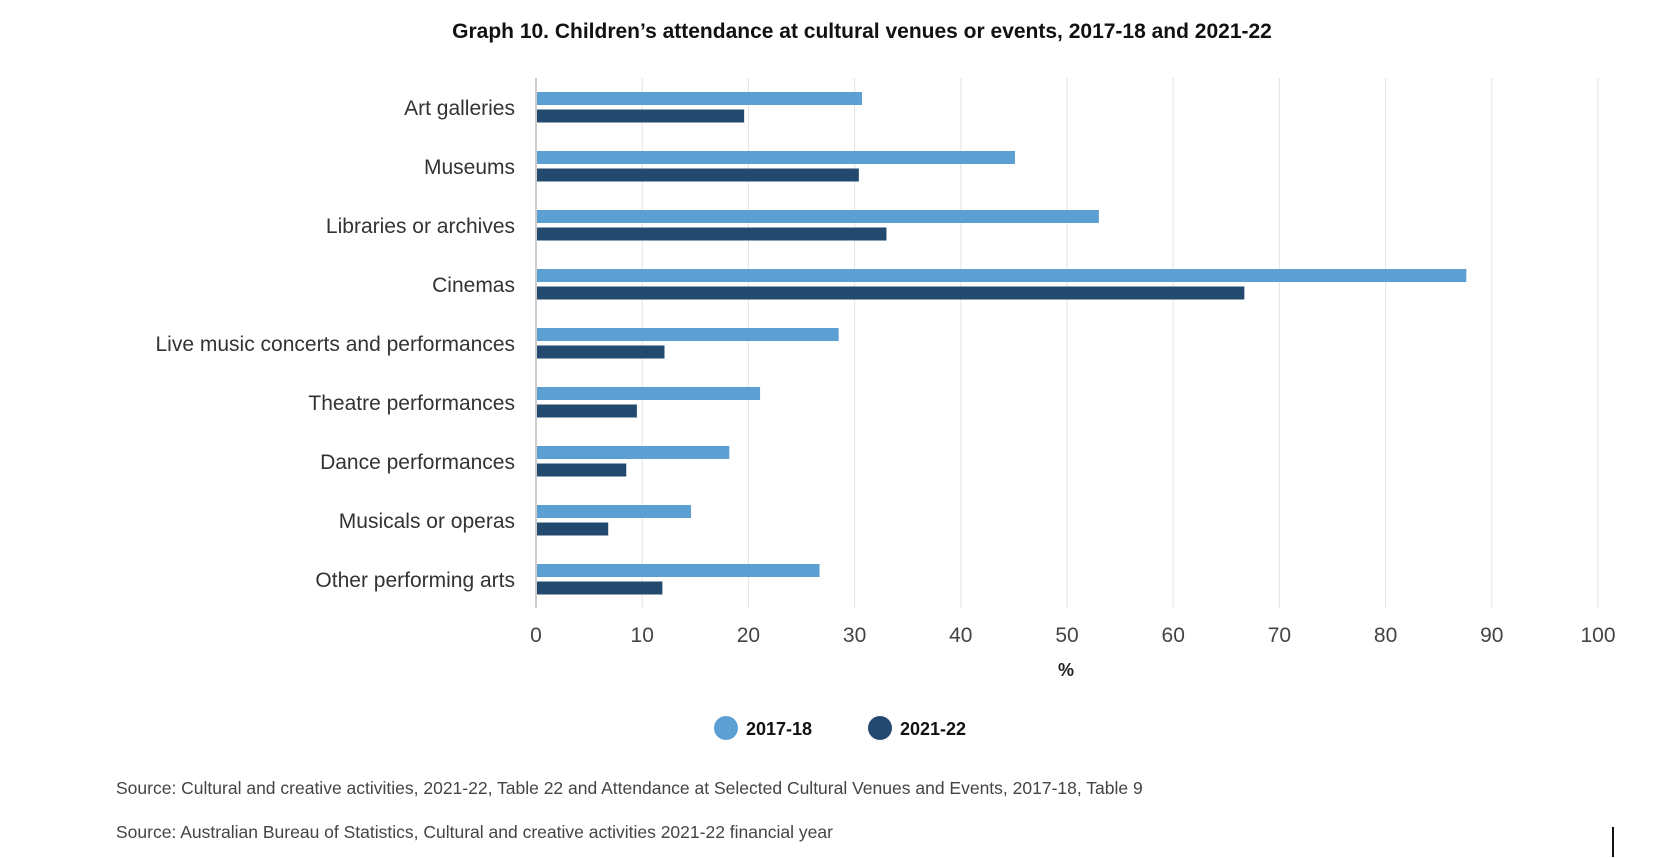 The image size is (1654, 858). I want to click on bar-2021-22-theatre-performances, so click(587, 411).